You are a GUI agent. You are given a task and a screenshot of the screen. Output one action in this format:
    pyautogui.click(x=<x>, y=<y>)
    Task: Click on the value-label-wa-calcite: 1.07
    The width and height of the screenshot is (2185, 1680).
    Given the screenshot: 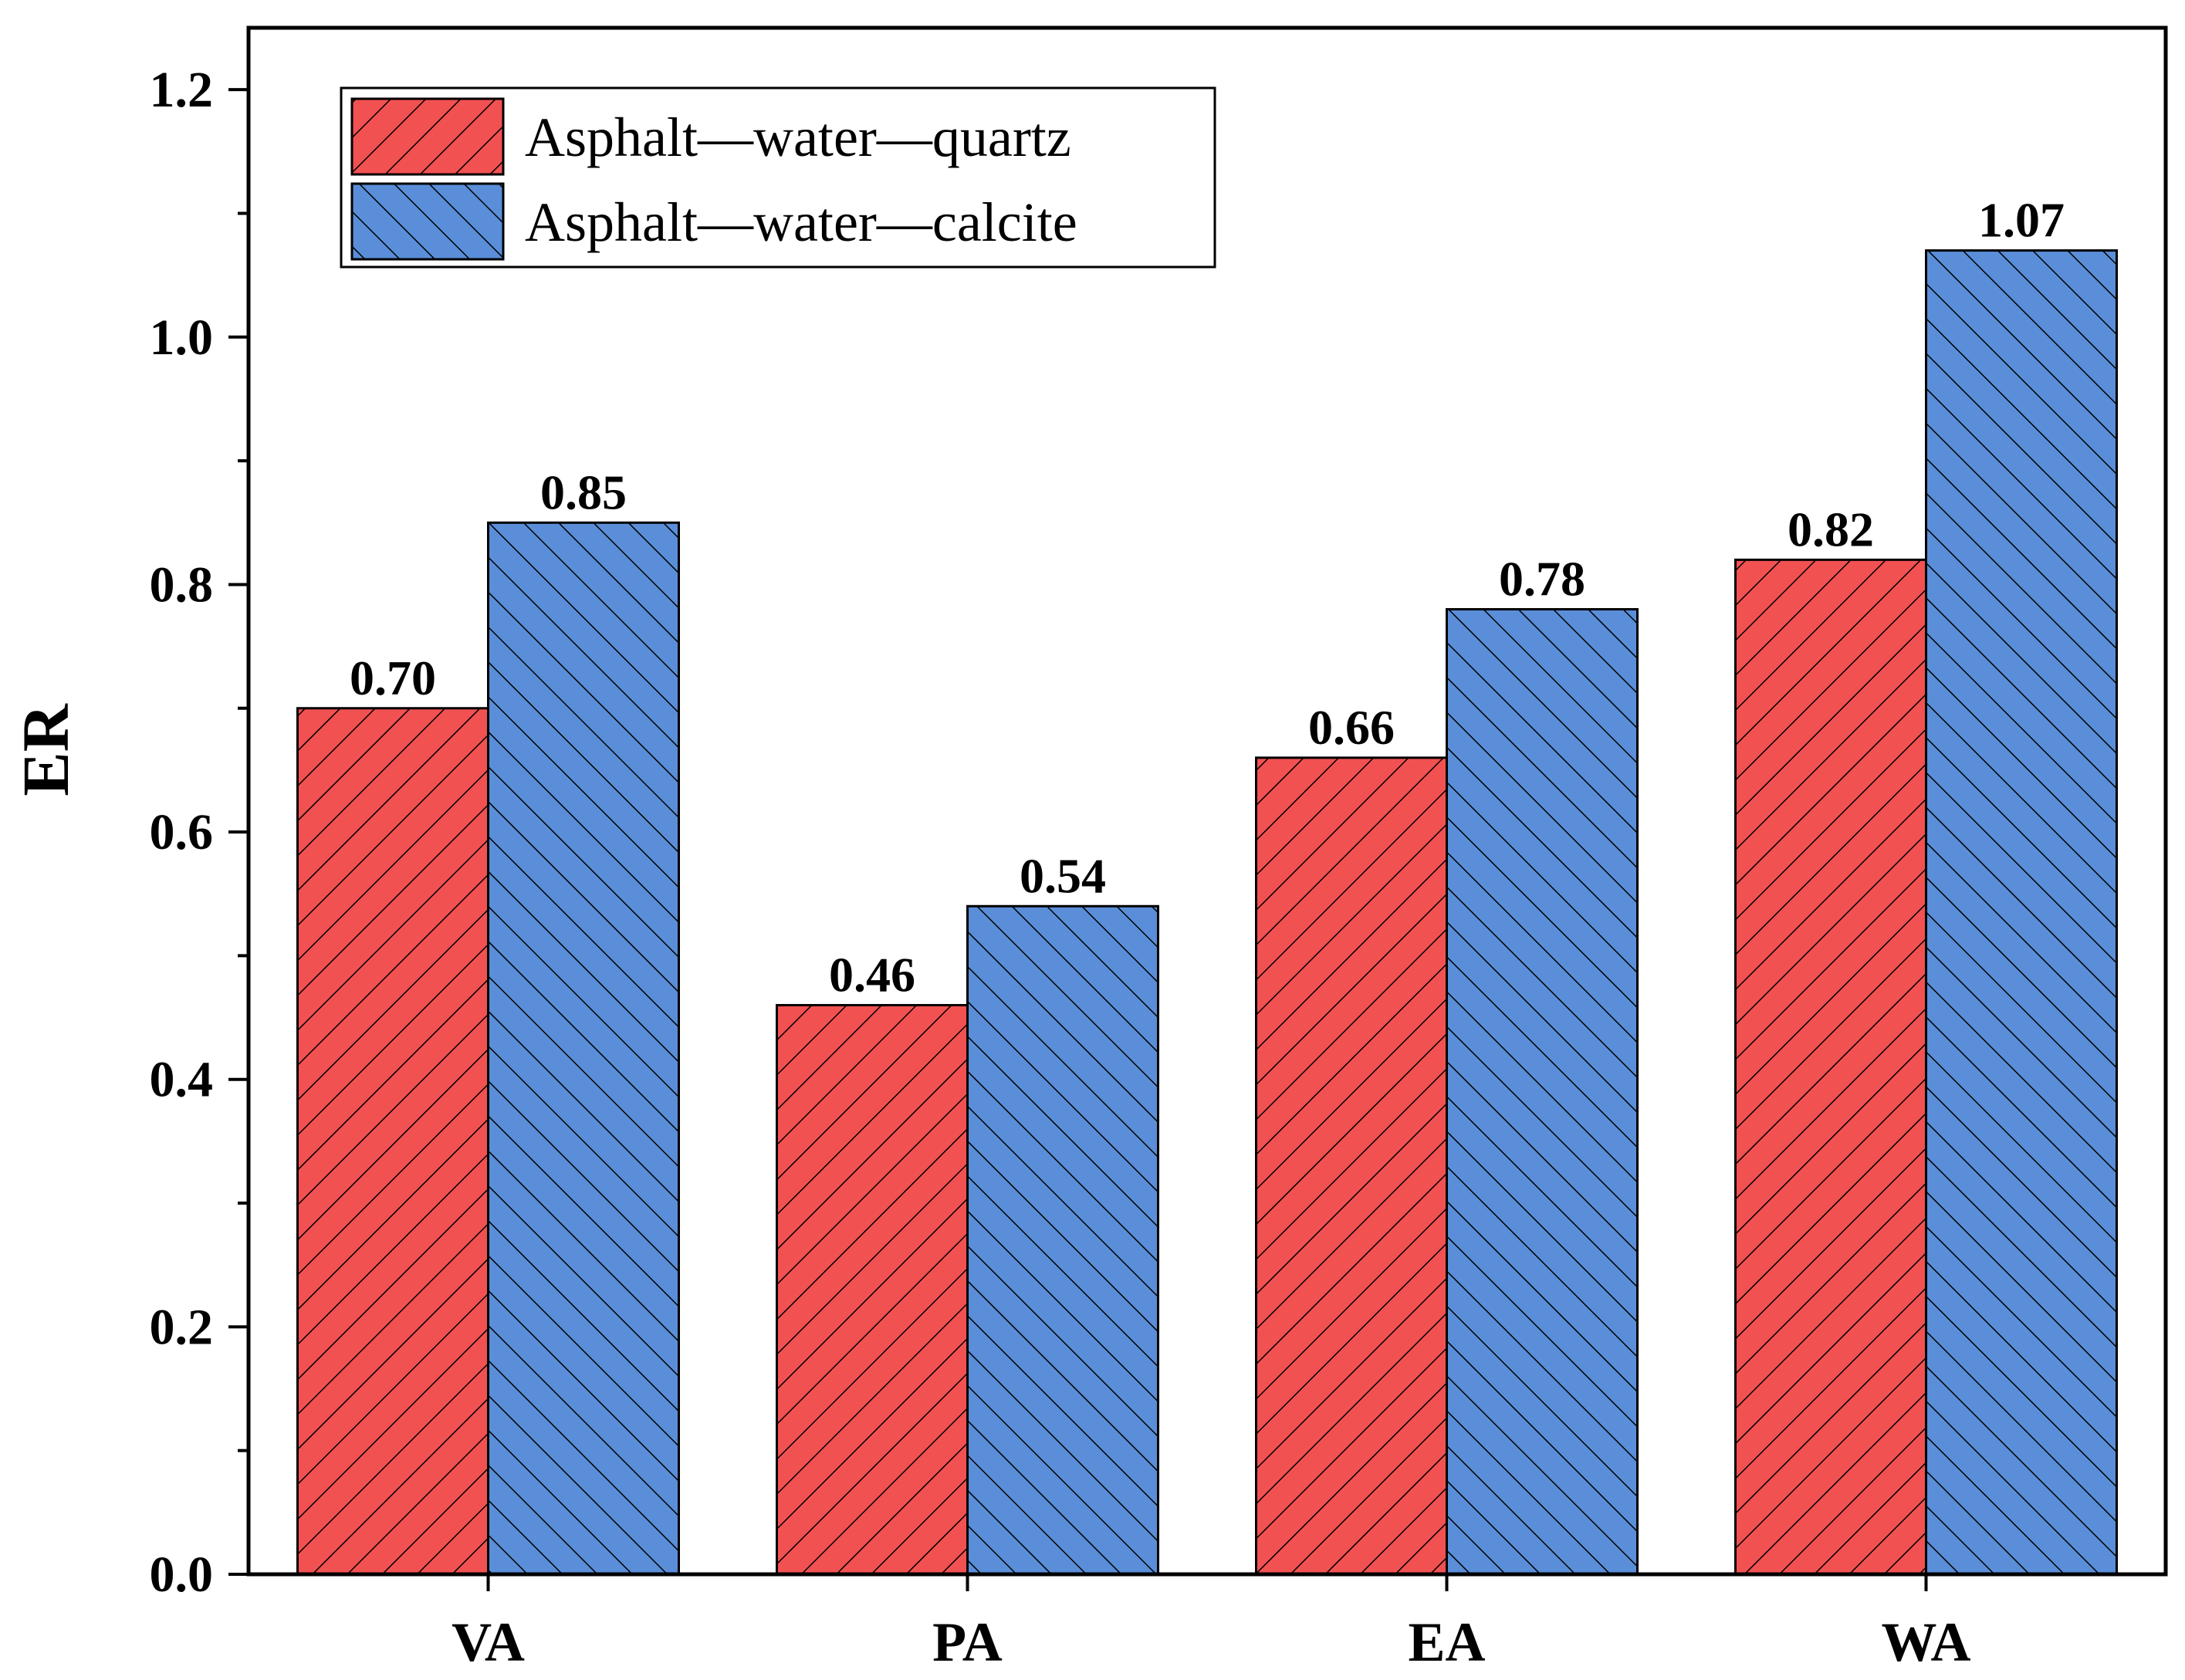 What is the action you would take?
    pyautogui.click(x=2022, y=220)
    